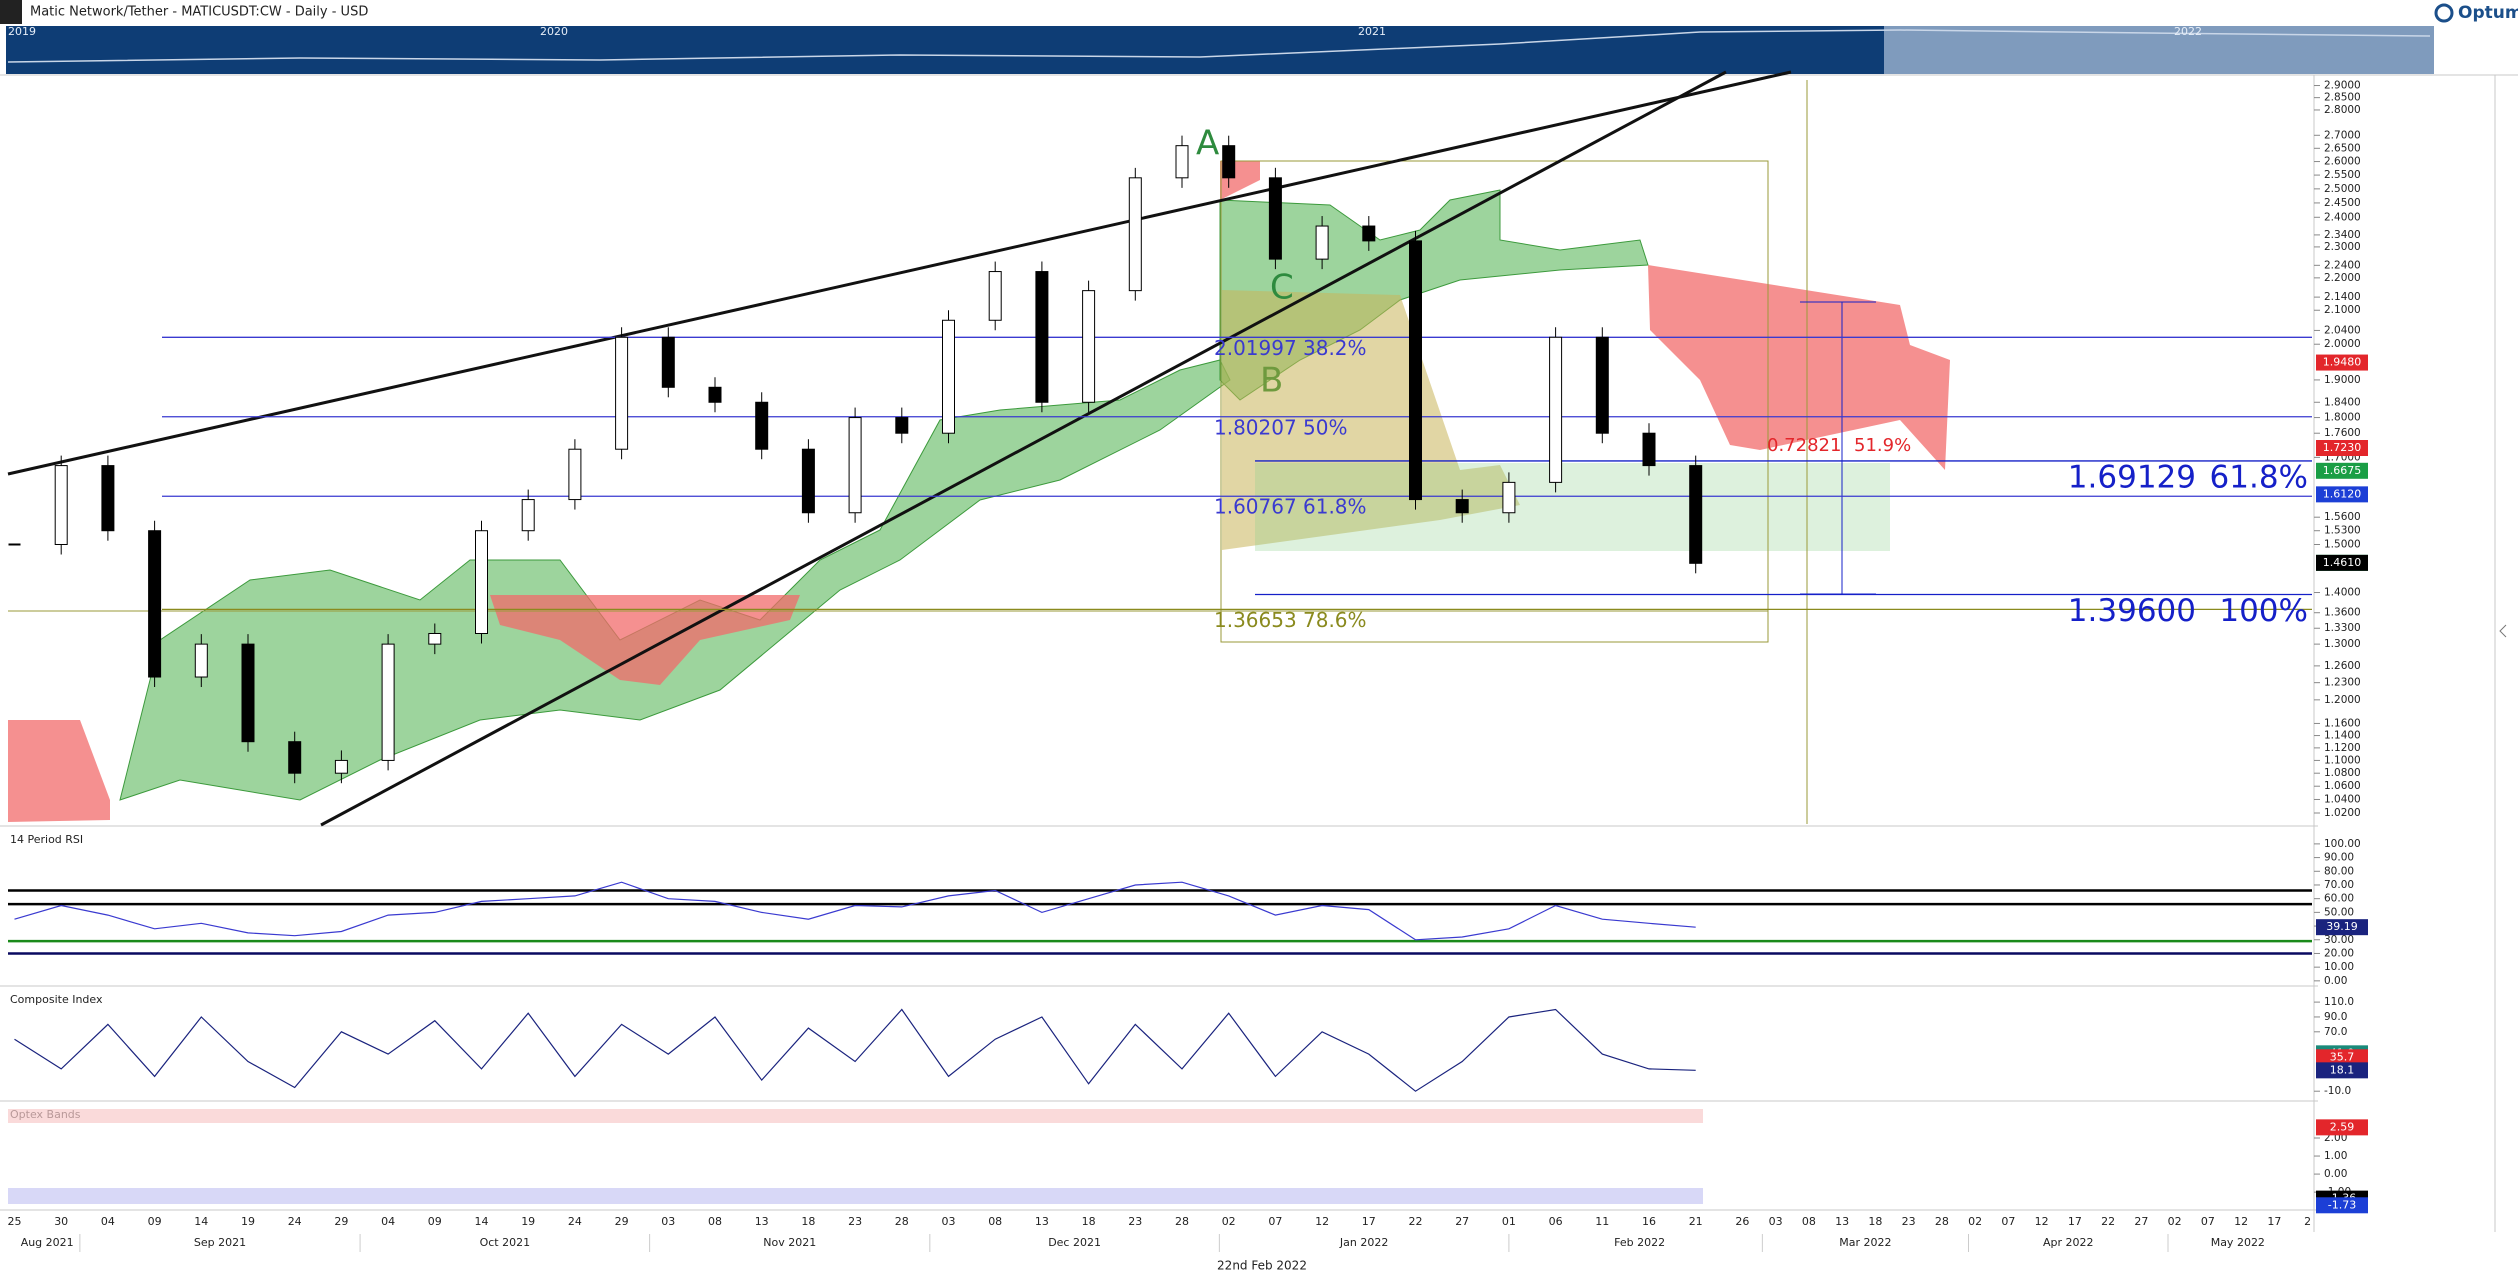 Image resolution: width=2518 pixels, height=1284 pixels. I want to click on logo-icon, so click(2444, 13).